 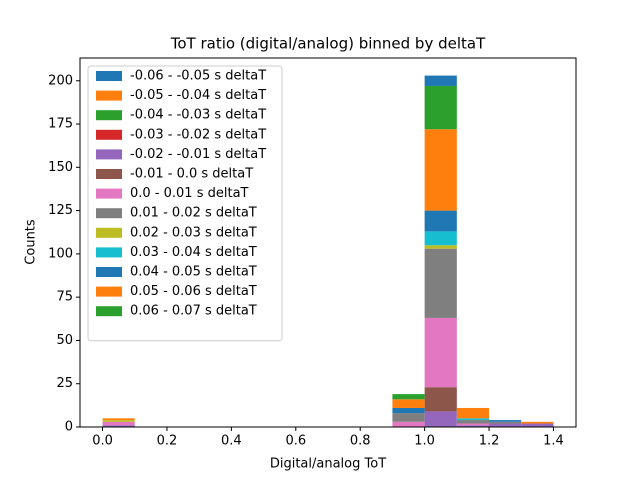 What do you see at coordinates (31, 242) in the screenshot?
I see `y-axis-label: Counts` at bounding box center [31, 242].